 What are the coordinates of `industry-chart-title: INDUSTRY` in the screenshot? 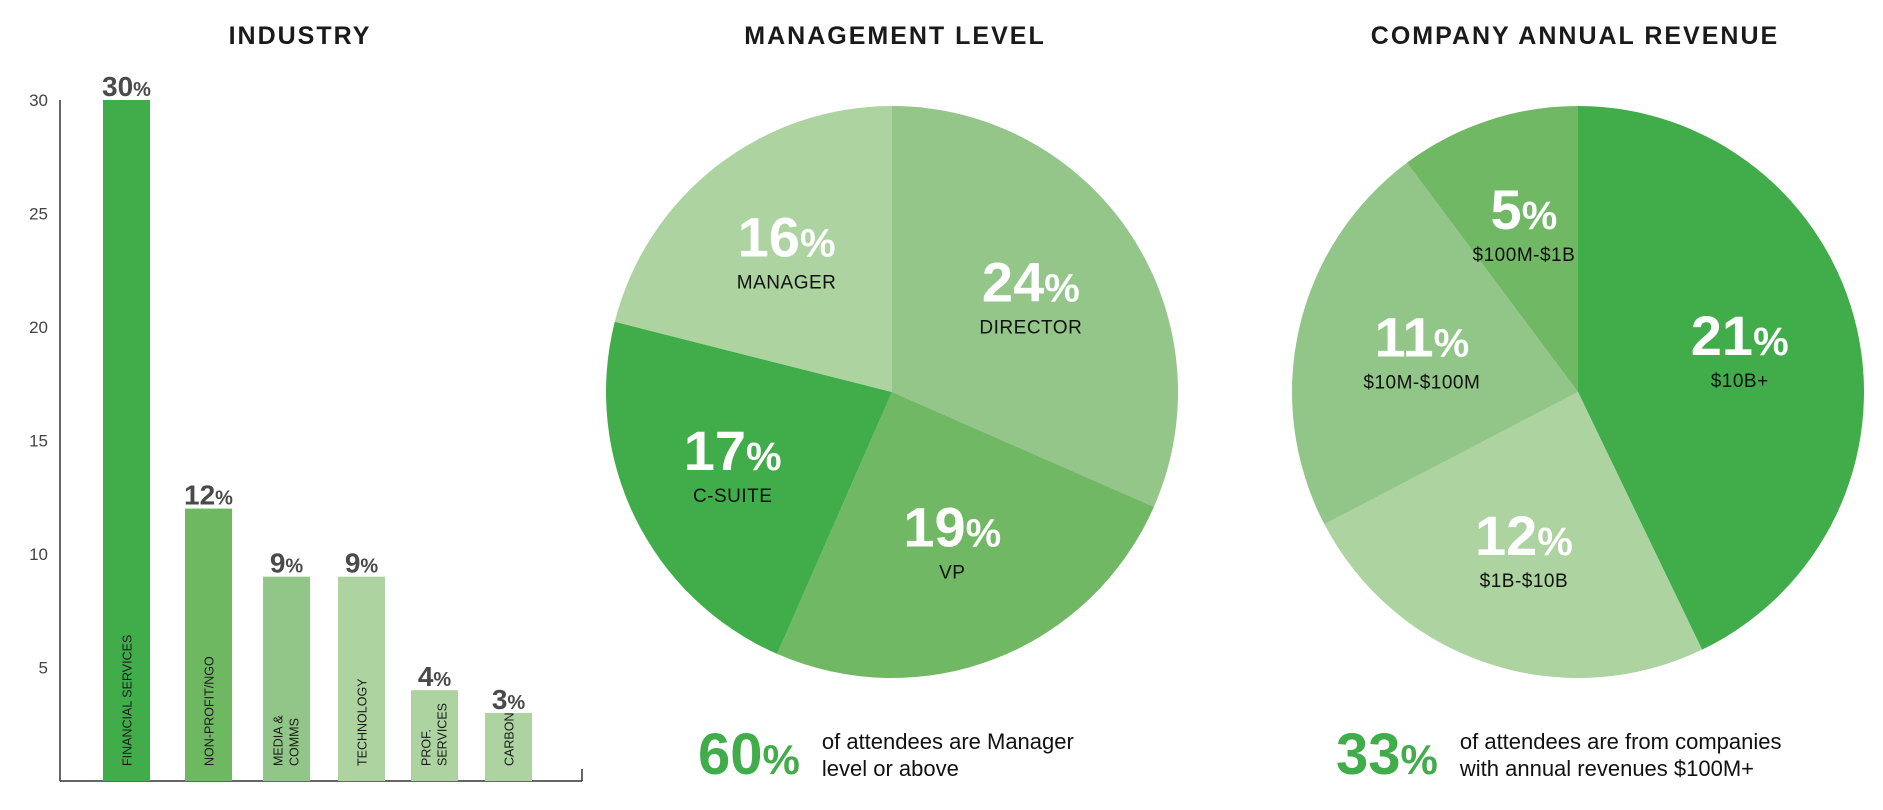 It's located at (300, 36).